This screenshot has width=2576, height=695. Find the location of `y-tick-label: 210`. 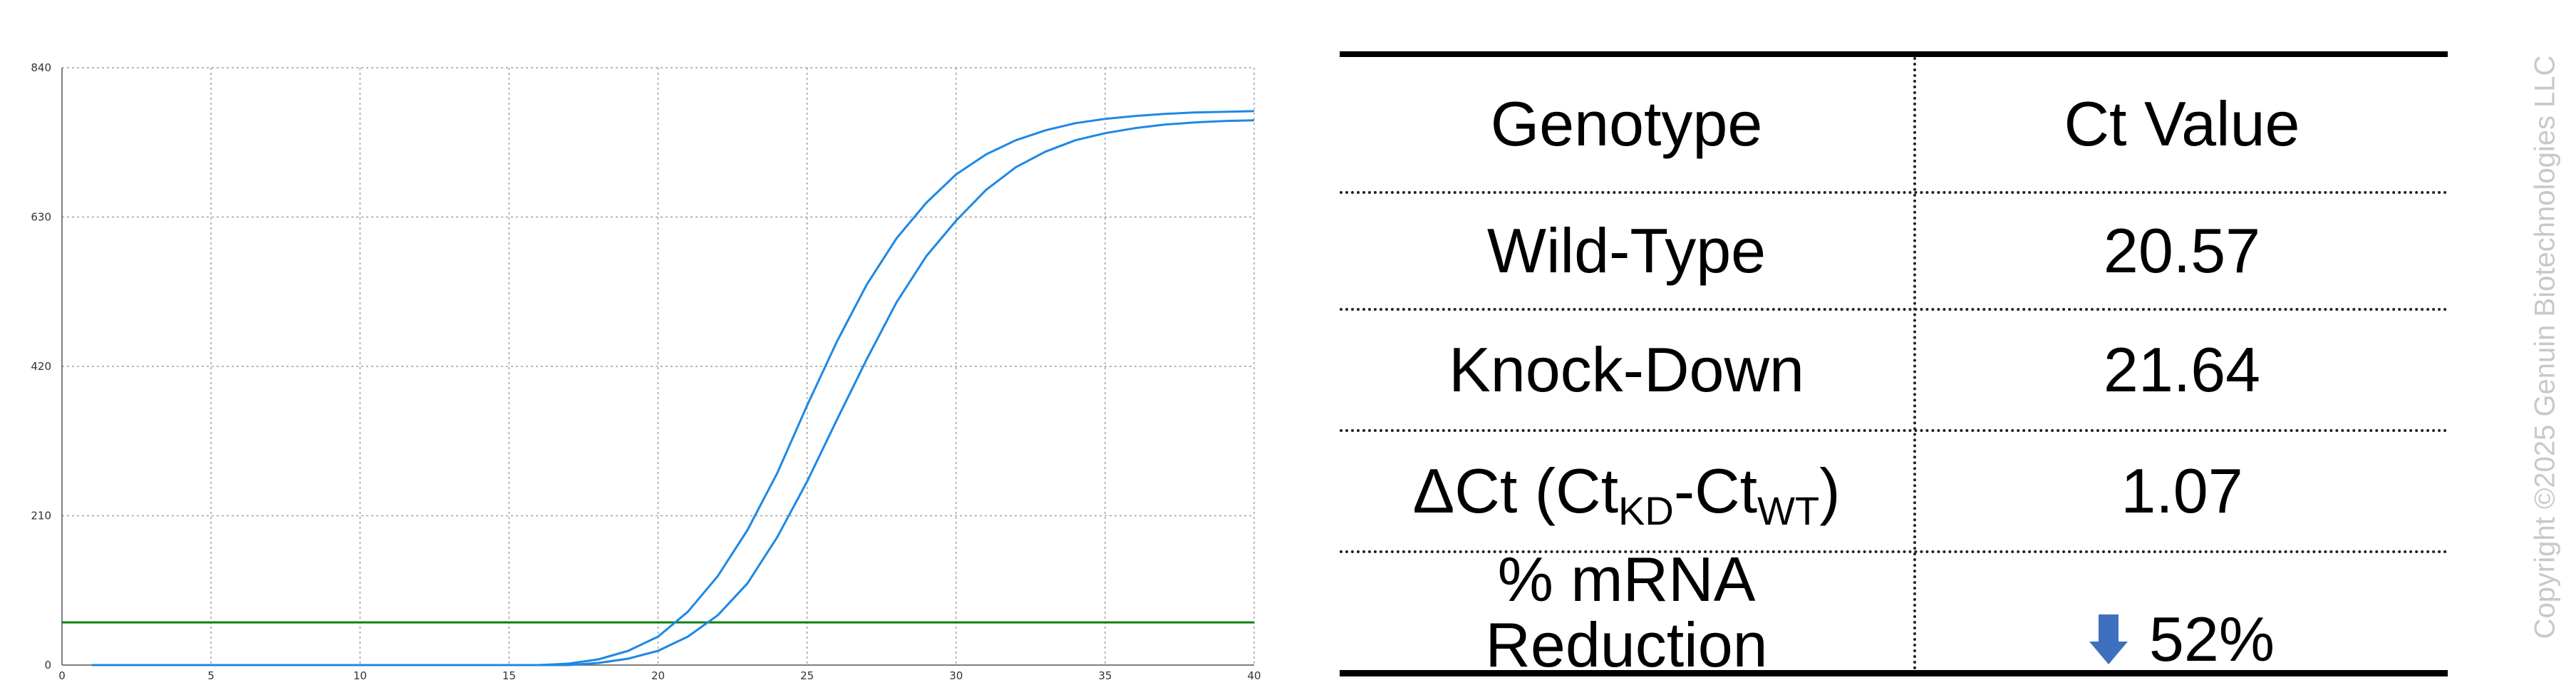

y-tick-label: 210 is located at coordinates (41, 516).